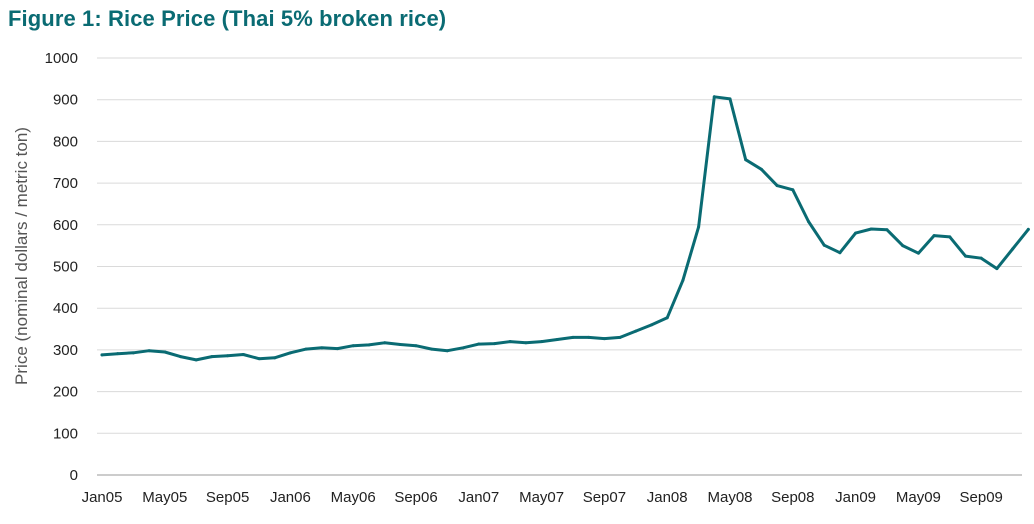  Describe the element at coordinates (65, 183) in the screenshot. I see `y-tick-label: 700` at that location.